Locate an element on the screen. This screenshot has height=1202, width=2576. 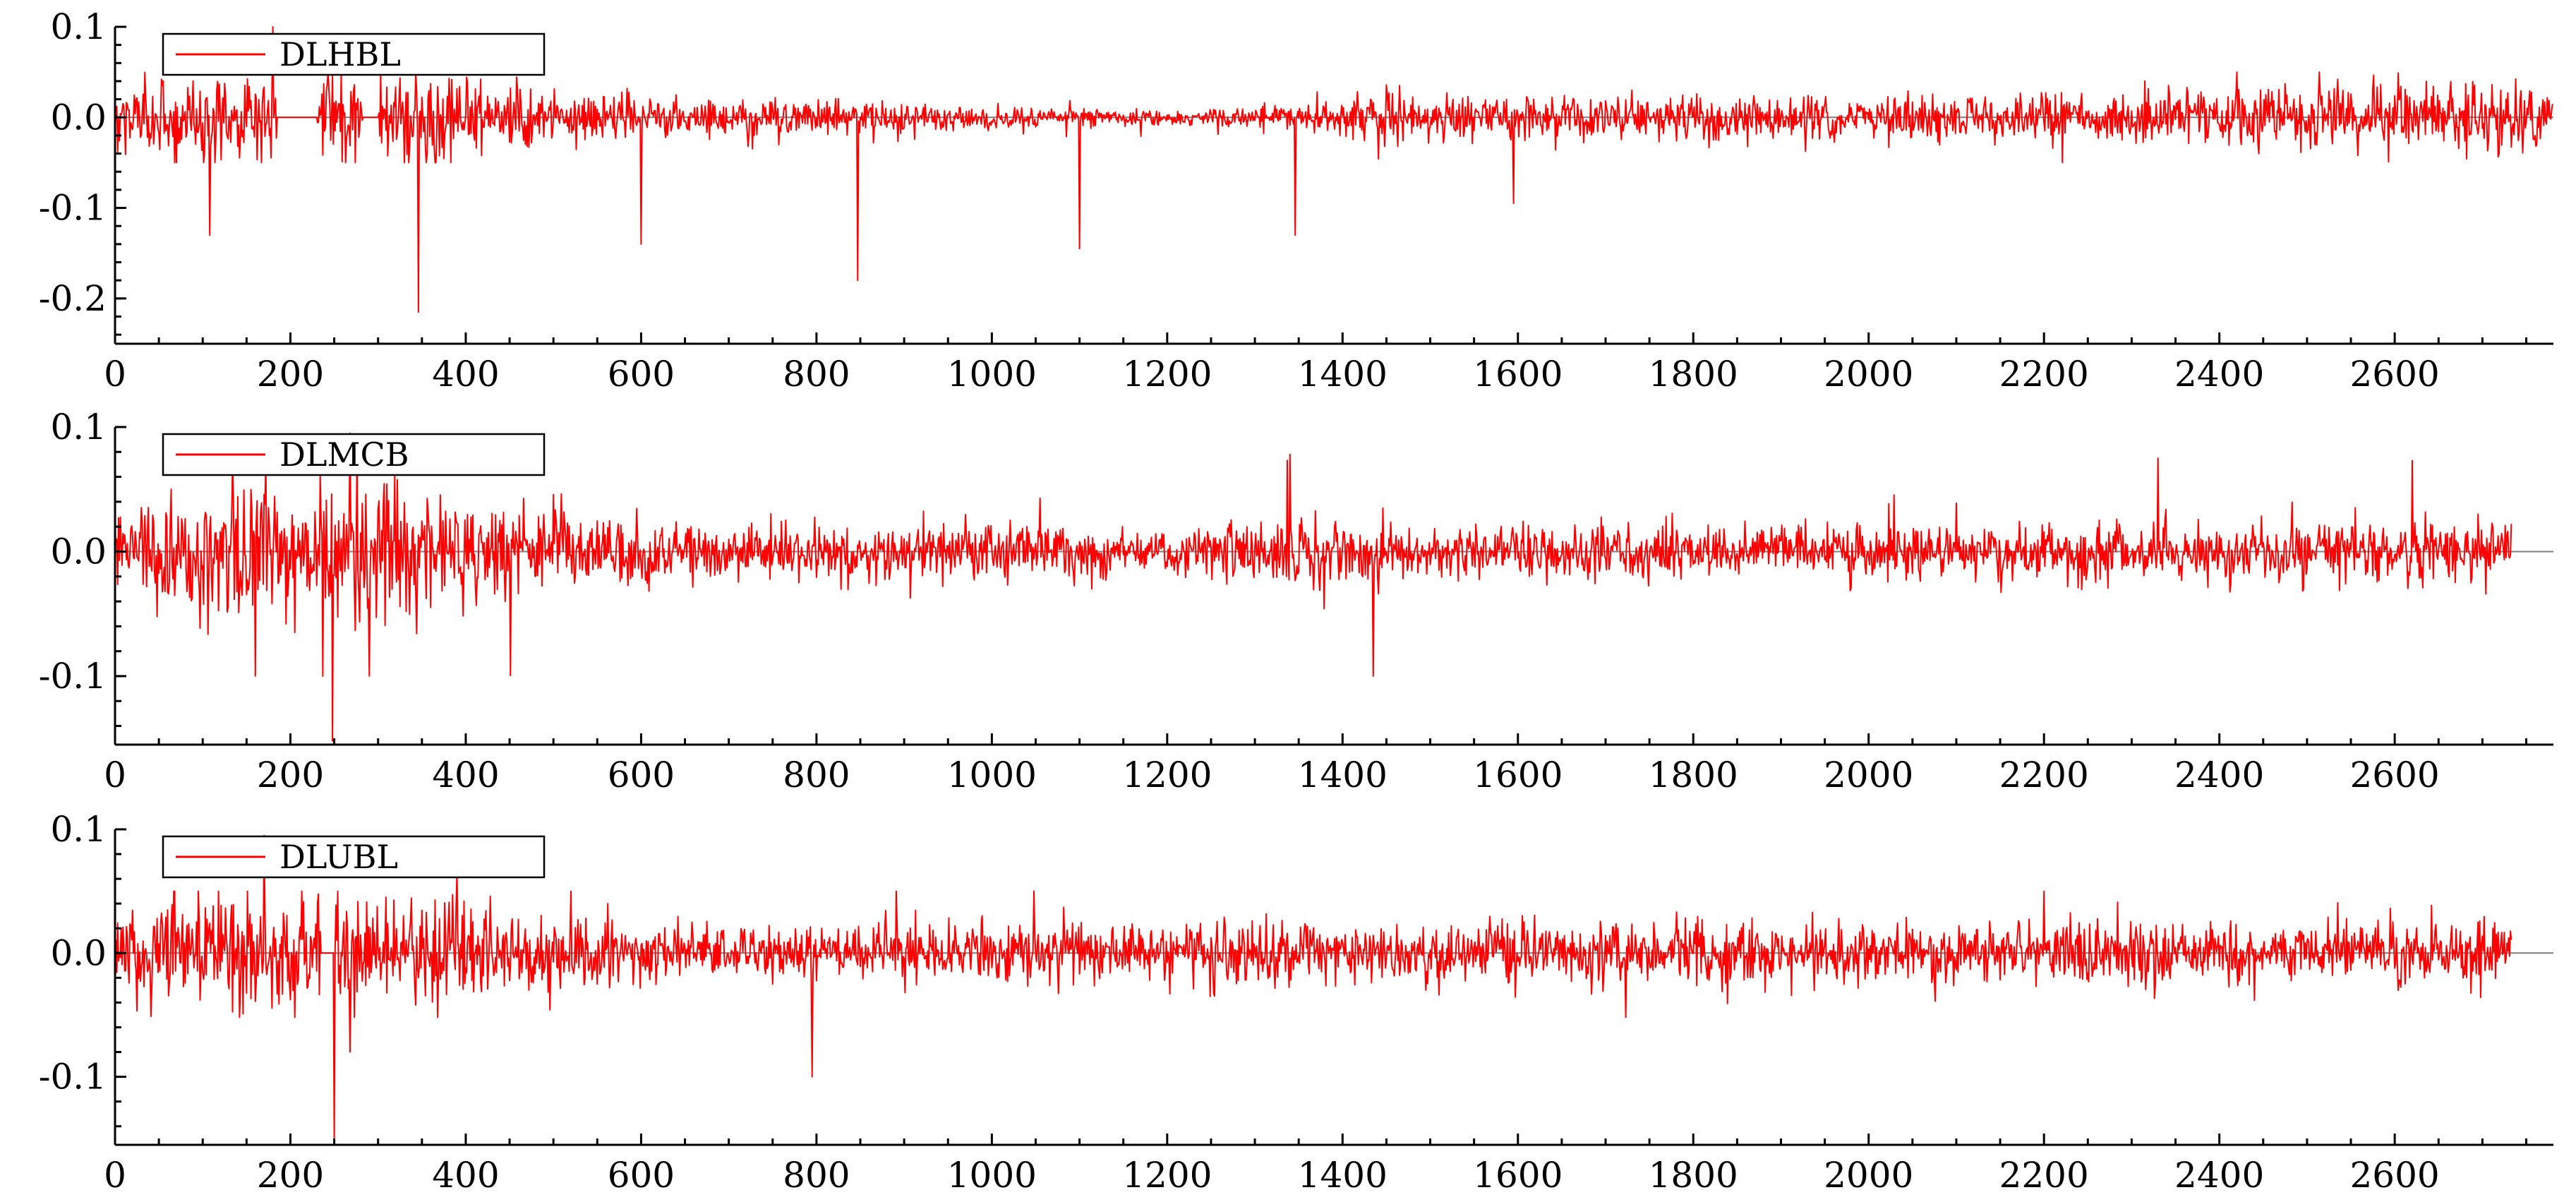
legend: DLHBL is located at coordinates (354, 54).